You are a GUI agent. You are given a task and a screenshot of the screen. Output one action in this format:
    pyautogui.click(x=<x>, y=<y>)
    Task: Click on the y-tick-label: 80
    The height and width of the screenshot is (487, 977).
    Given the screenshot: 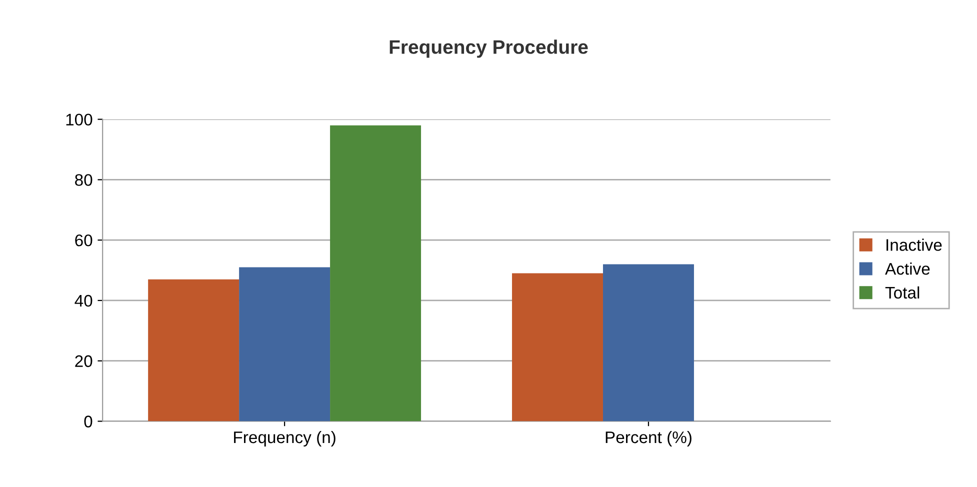 What is the action you would take?
    pyautogui.click(x=83, y=180)
    